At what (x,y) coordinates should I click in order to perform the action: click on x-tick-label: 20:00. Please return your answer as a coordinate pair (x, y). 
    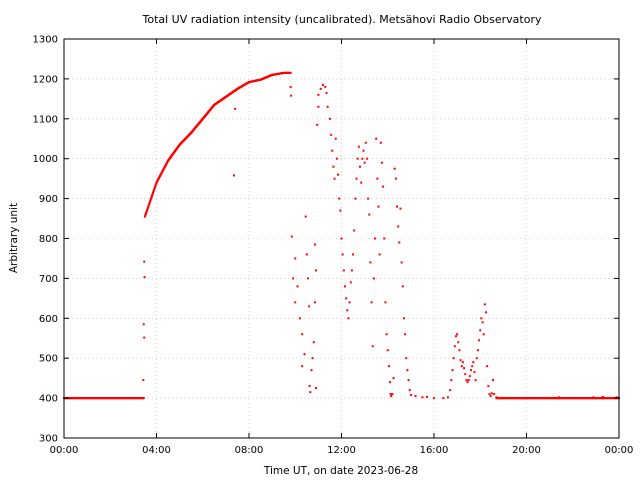
    Looking at the image, I should click on (526, 450).